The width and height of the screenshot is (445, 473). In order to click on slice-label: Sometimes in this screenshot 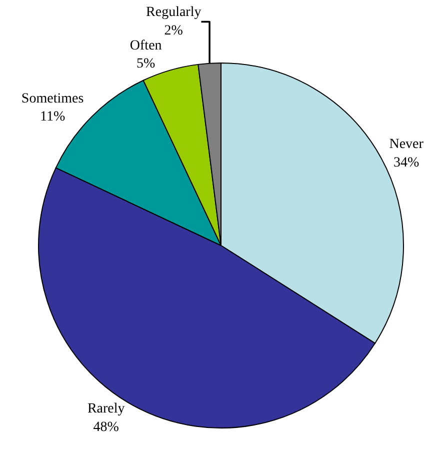, I will do `click(52, 99)`.